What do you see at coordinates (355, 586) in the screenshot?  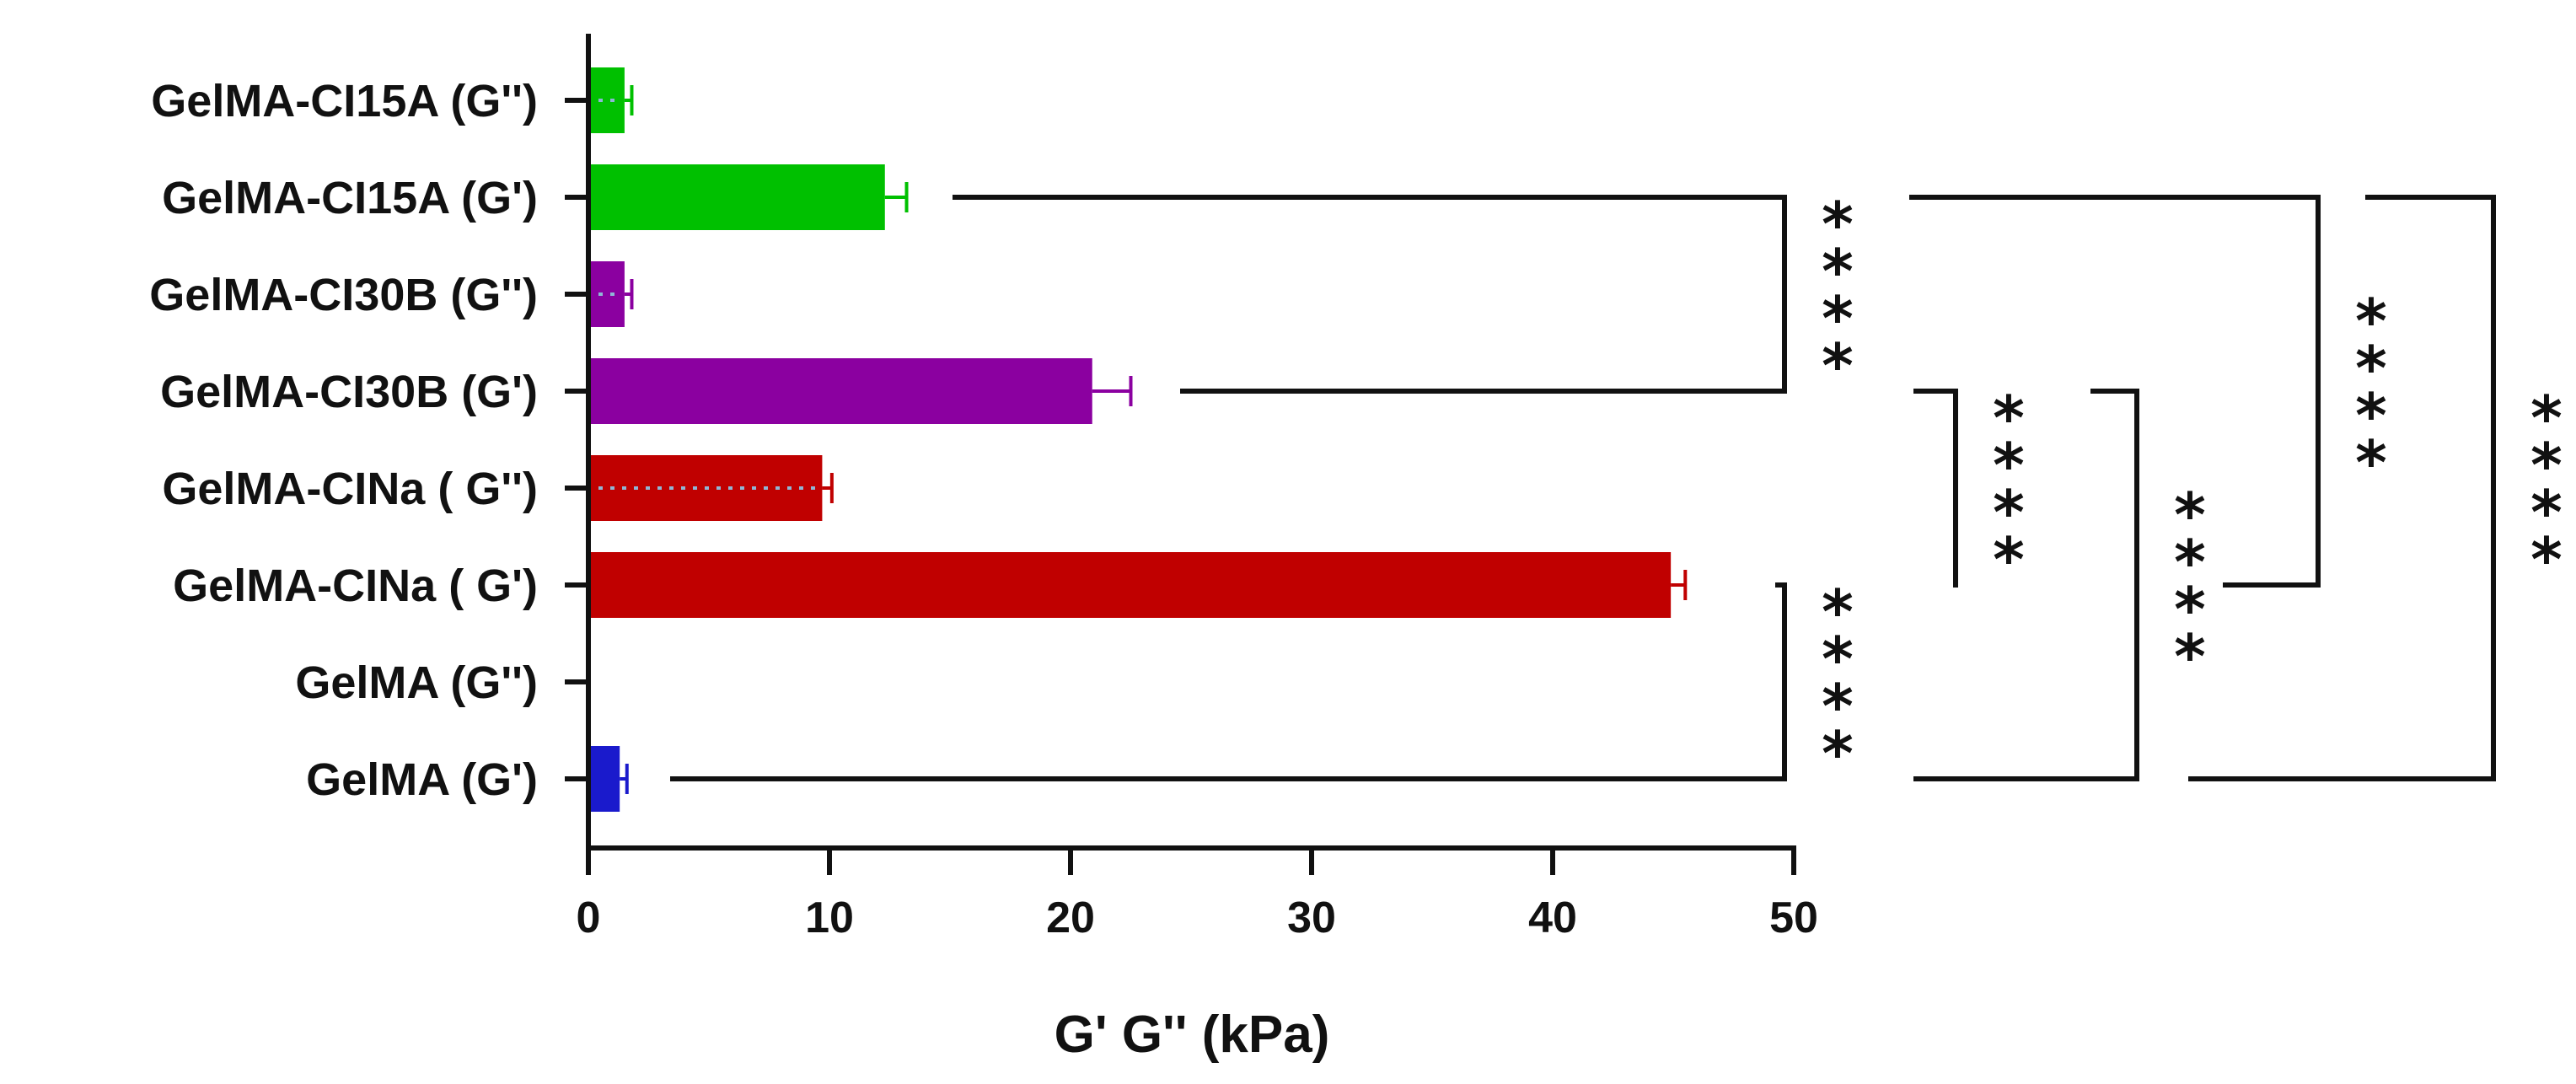 I see `category-label: GelMA-CINa ( G')` at bounding box center [355, 586].